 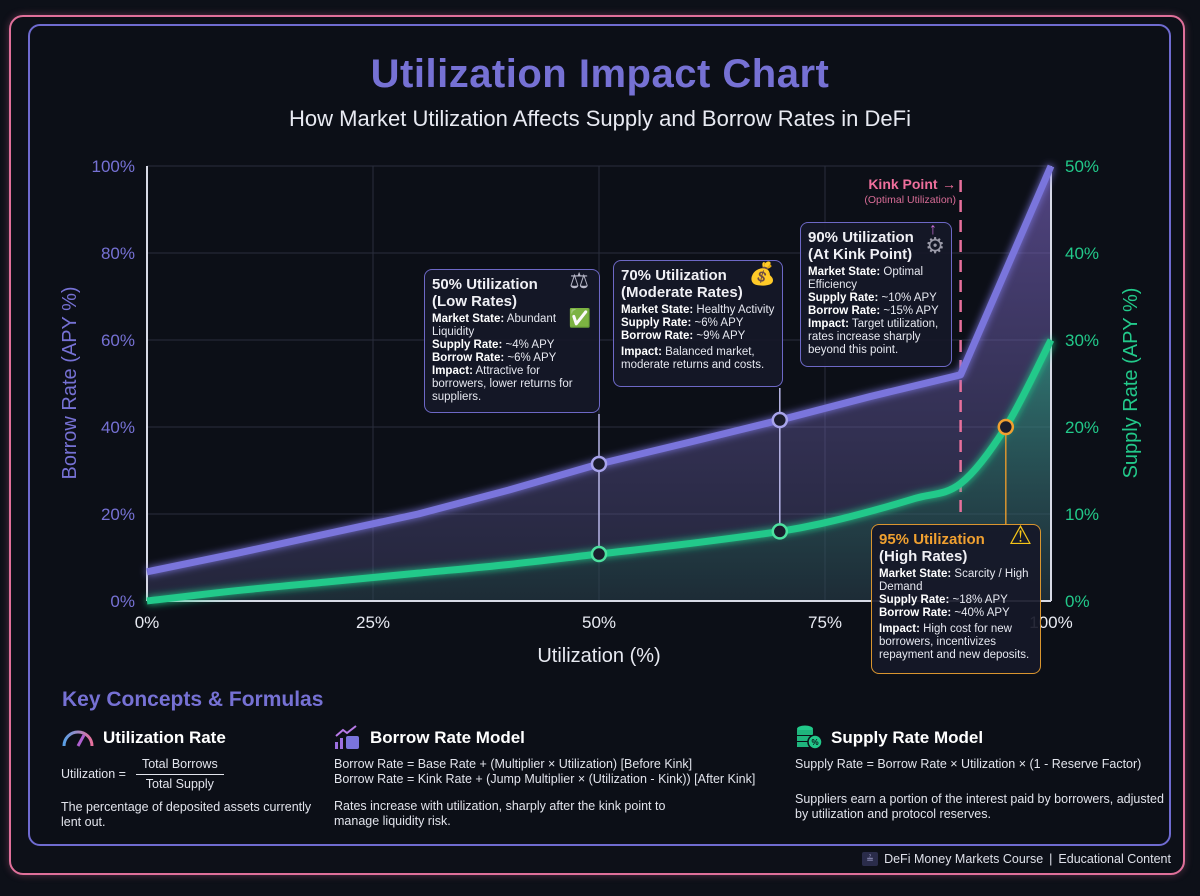 What do you see at coordinates (164, 737) in the screenshot?
I see `section-heading: Utilization Rate` at bounding box center [164, 737].